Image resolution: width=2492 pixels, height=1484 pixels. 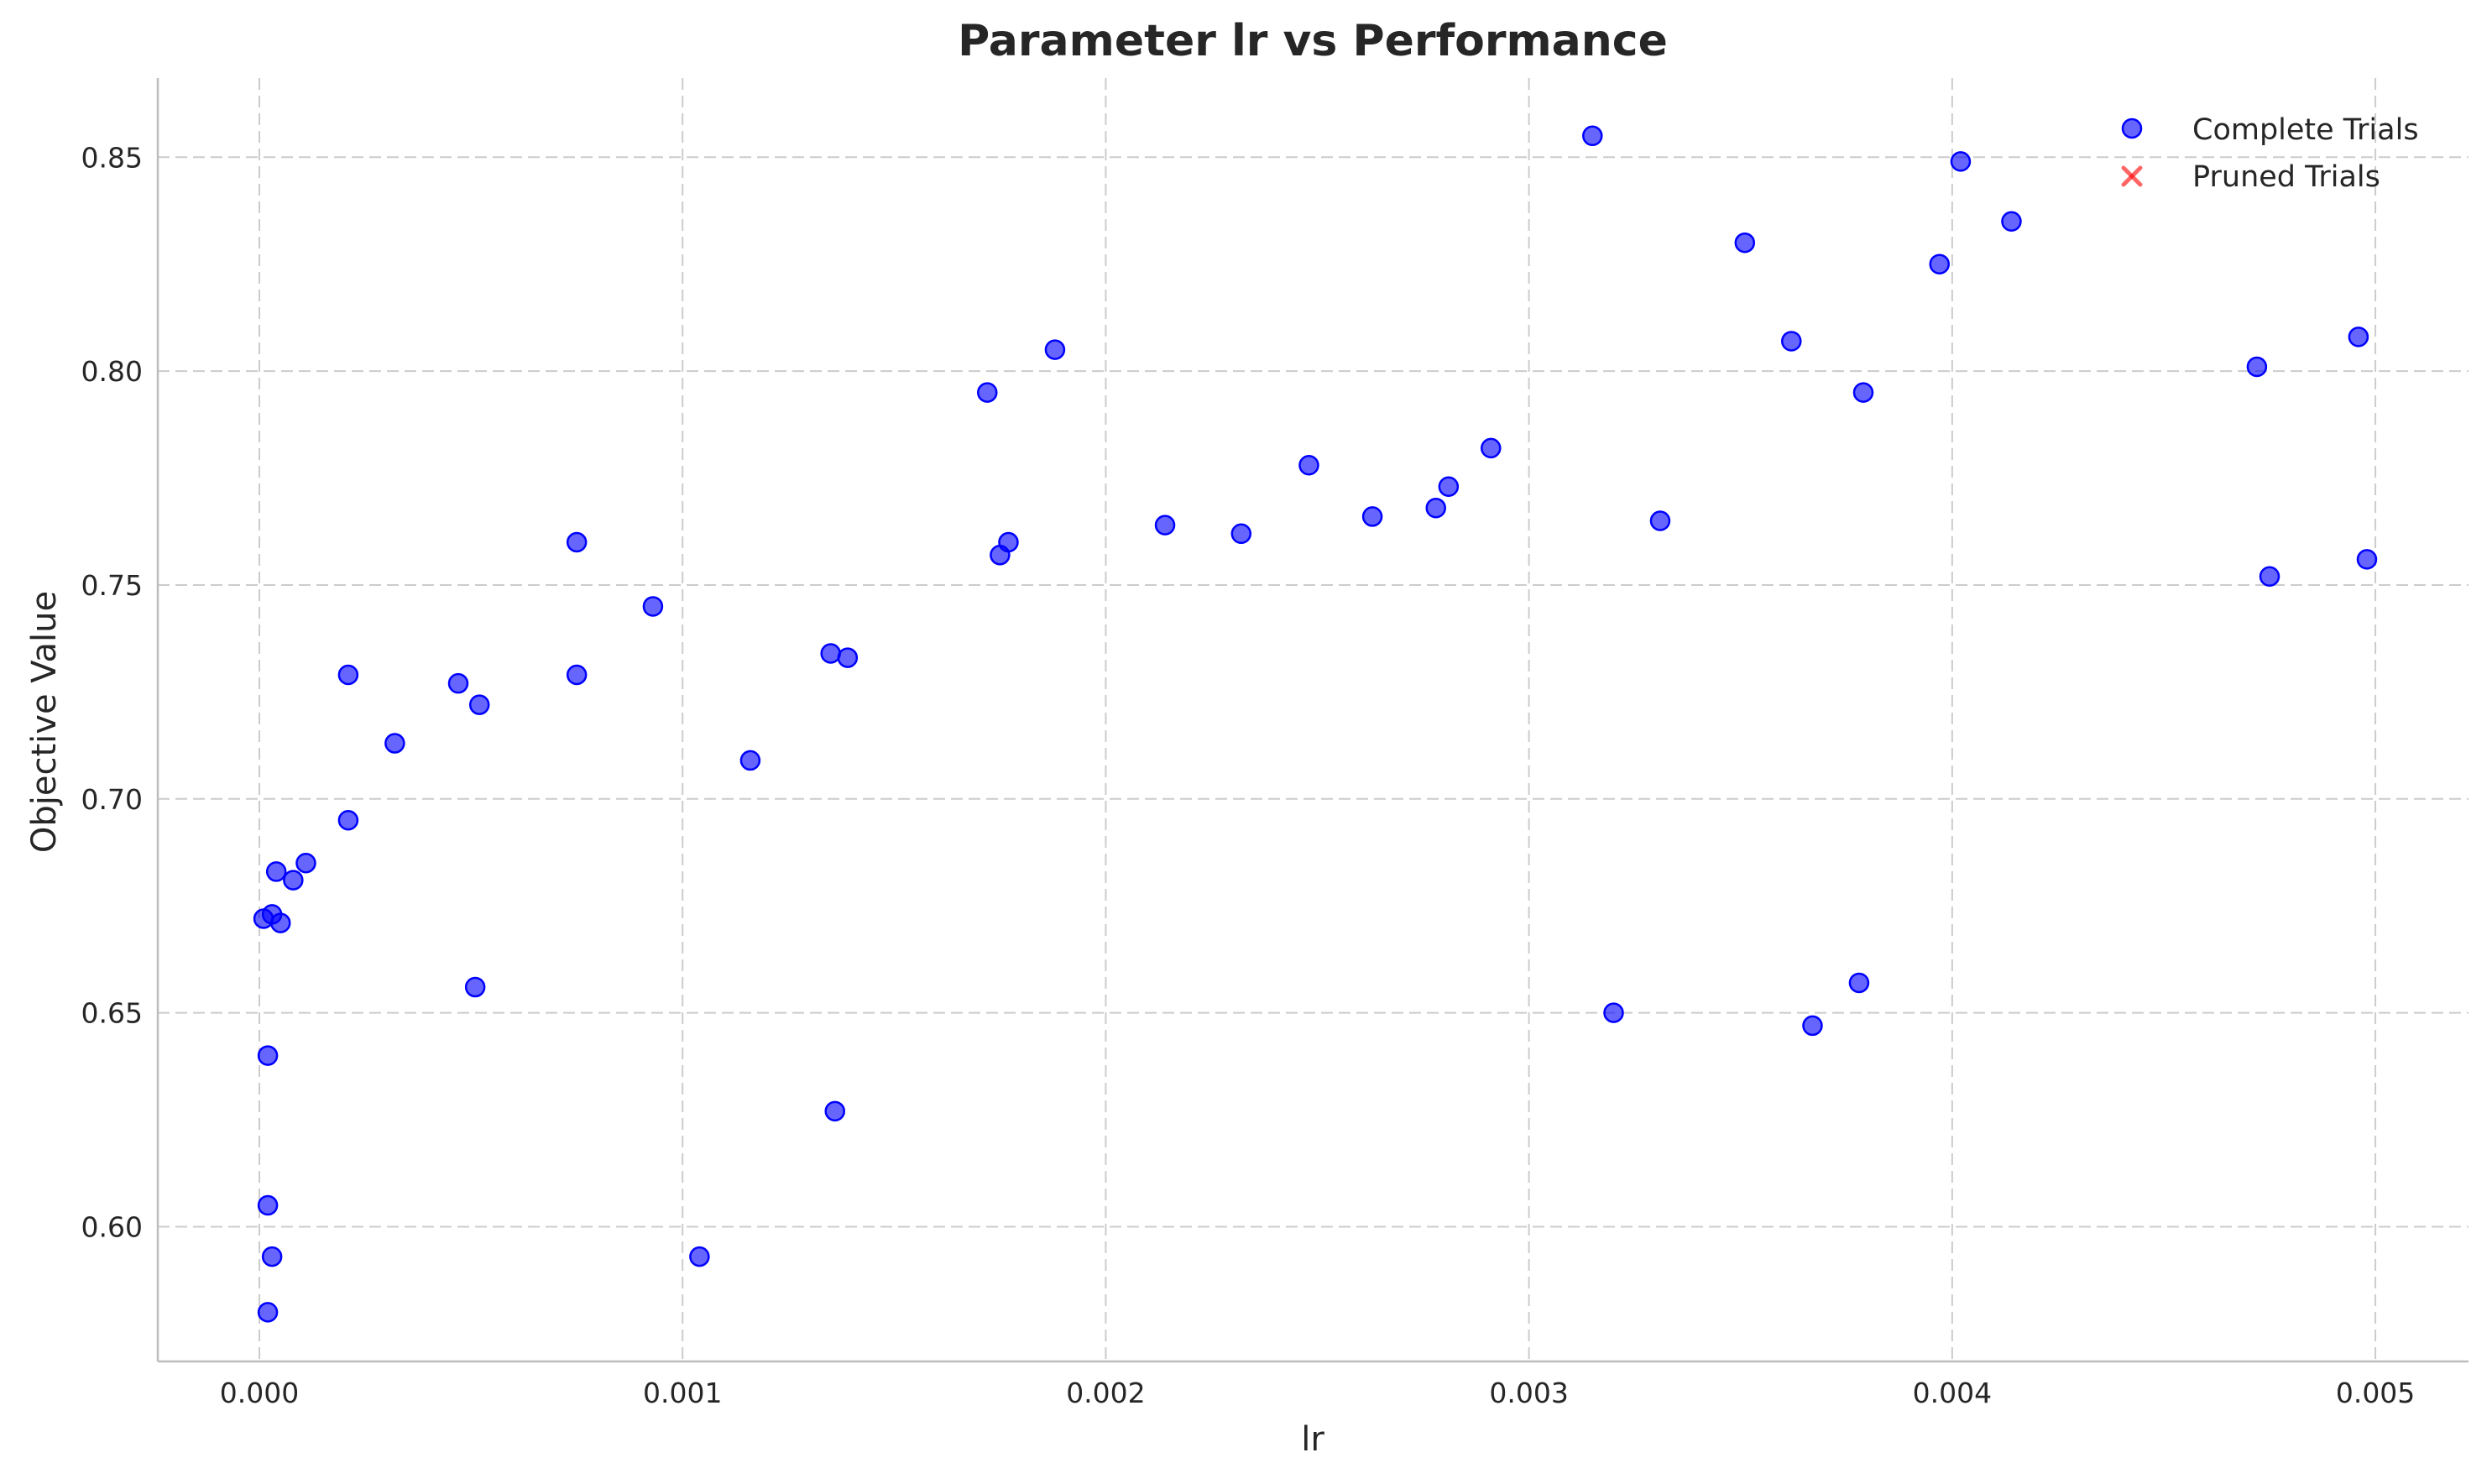 I want to click on legend: Complete Trials Pruned Trials, so click(x=2270, y=153).